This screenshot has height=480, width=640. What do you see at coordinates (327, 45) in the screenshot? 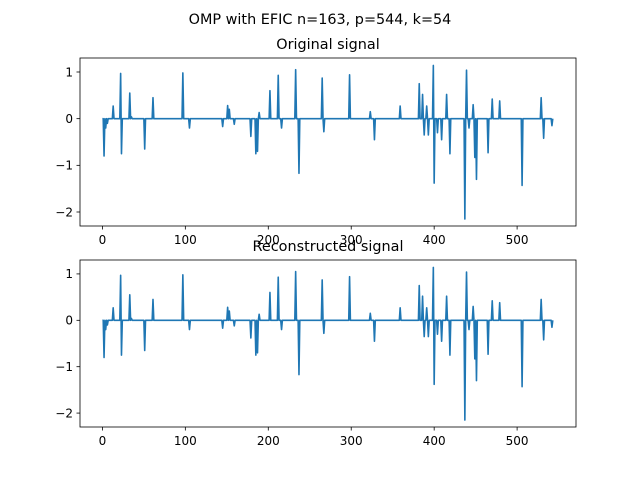
I see `subplot-title-original: Original signal` at bounding box center [327, 45].